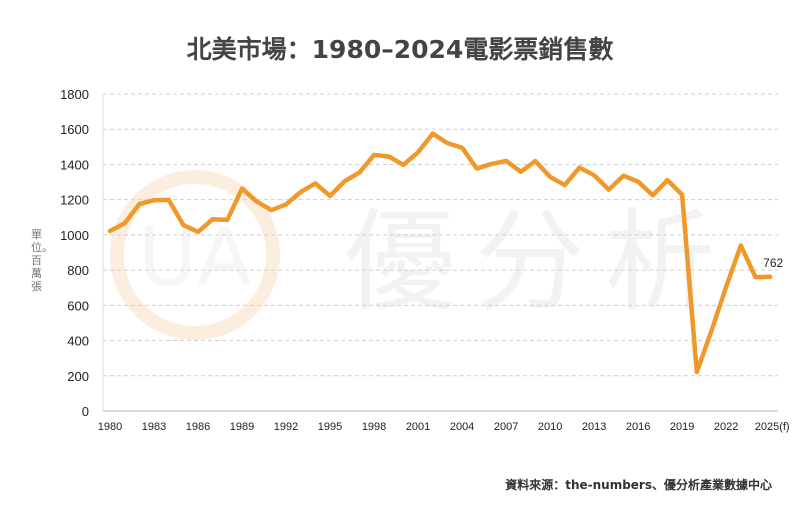  I want to click on y-tick-label: 600, so click(78, 305).